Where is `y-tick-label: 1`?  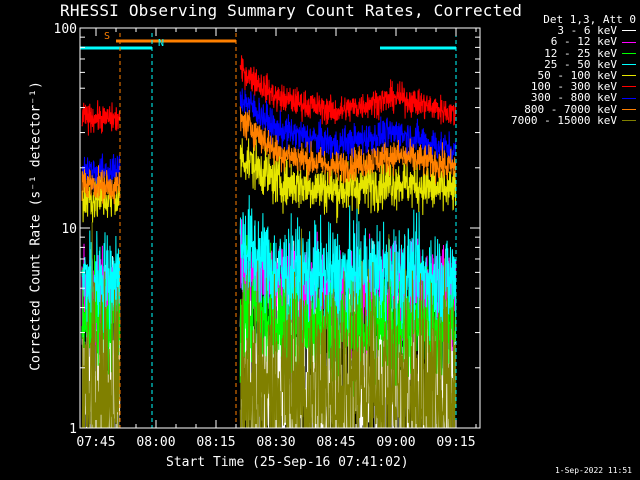 y-tick-label: 1 is located at coordinates (73, 429).